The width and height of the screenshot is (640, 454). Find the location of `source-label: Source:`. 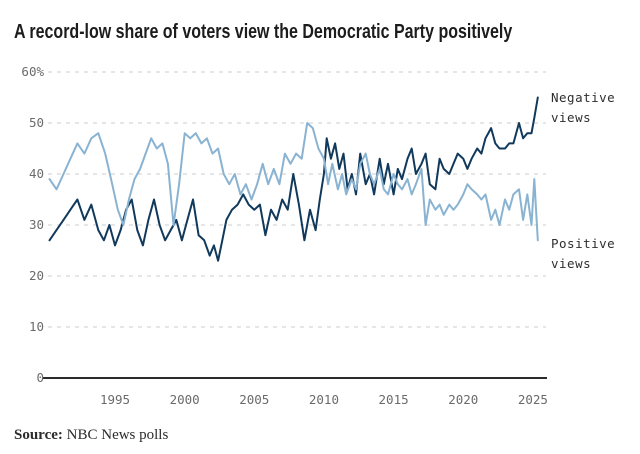

source-label: Source: is located at coordinates (38, 435).